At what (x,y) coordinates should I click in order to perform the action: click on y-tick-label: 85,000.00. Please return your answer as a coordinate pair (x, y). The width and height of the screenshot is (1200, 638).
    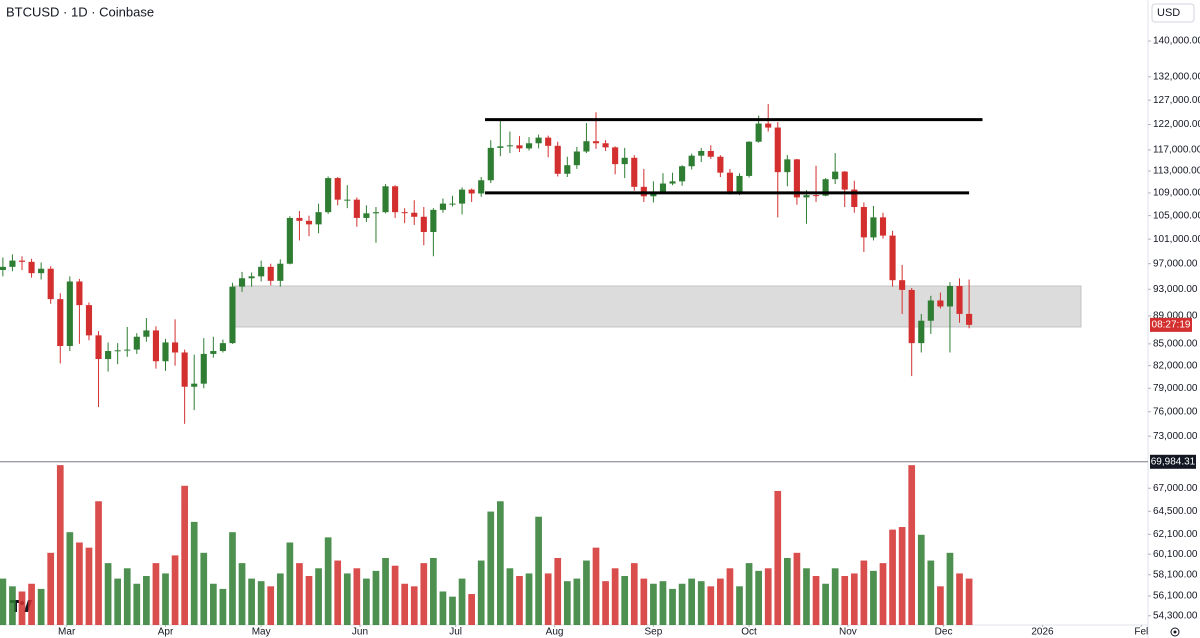
    Looking at the image, I should click on (1175, 343).